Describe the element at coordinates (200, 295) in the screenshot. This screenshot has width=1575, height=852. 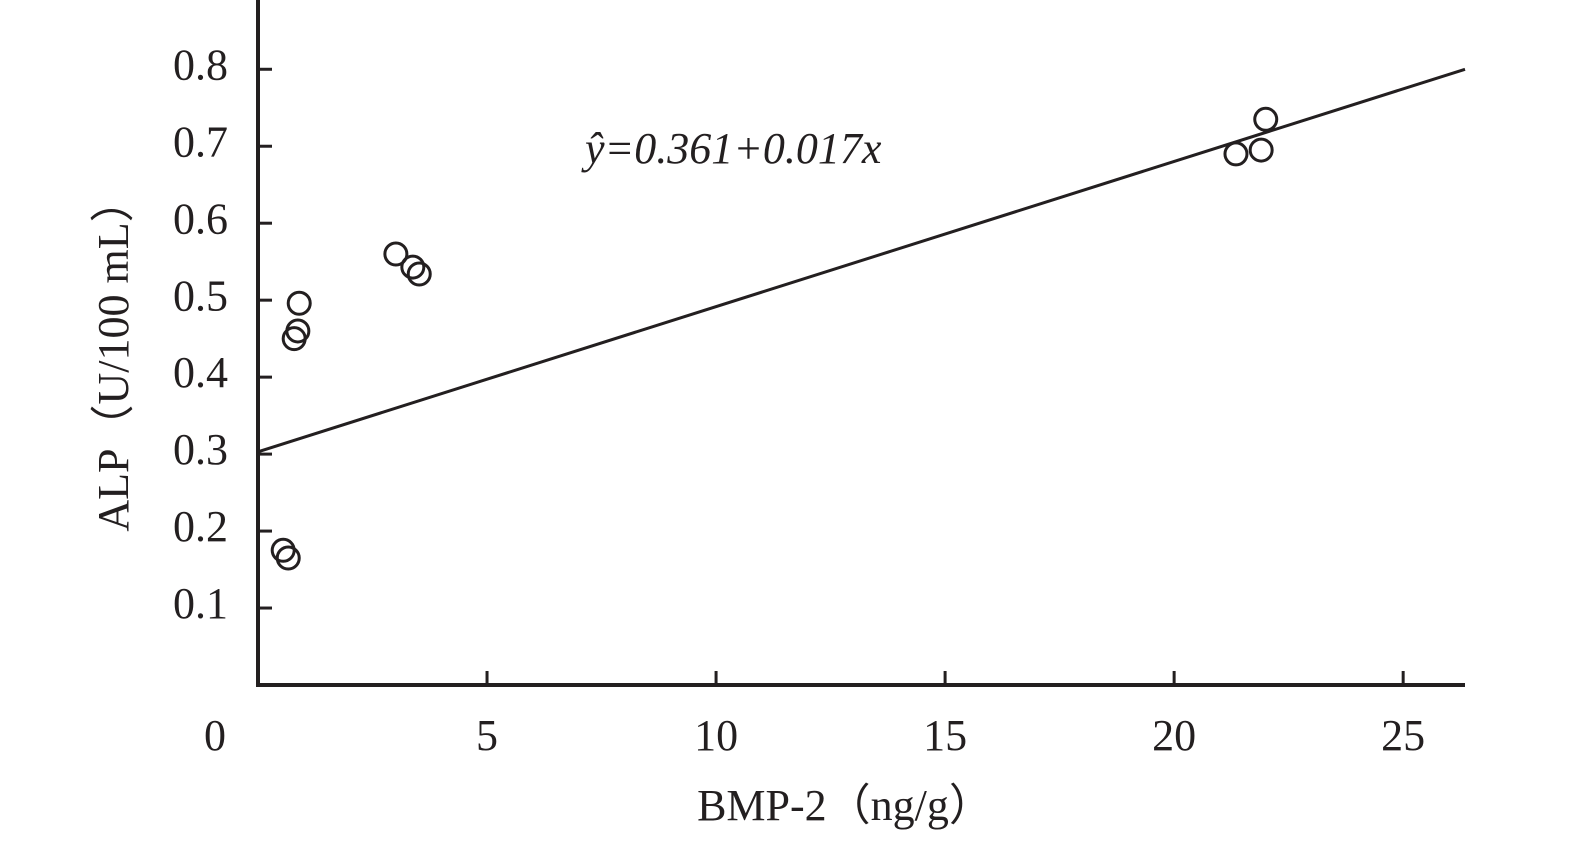
I see `y-tick-label: 0.5` at that location.